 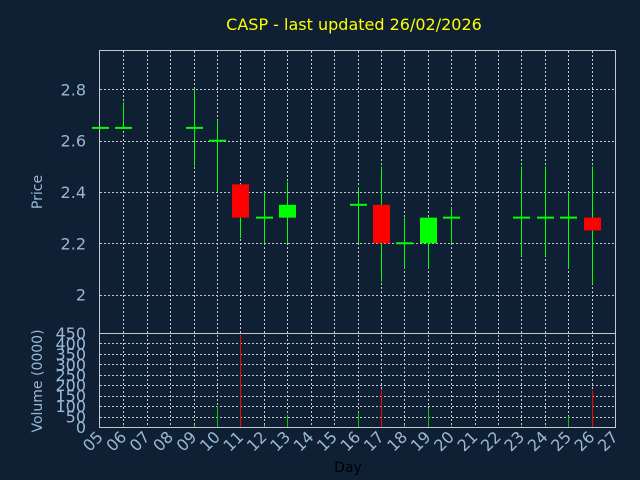 What do you see at coordinates (70, 375) in the screenshot?
I see `volume-tick-label: 250` at bounding box center [70, 375].